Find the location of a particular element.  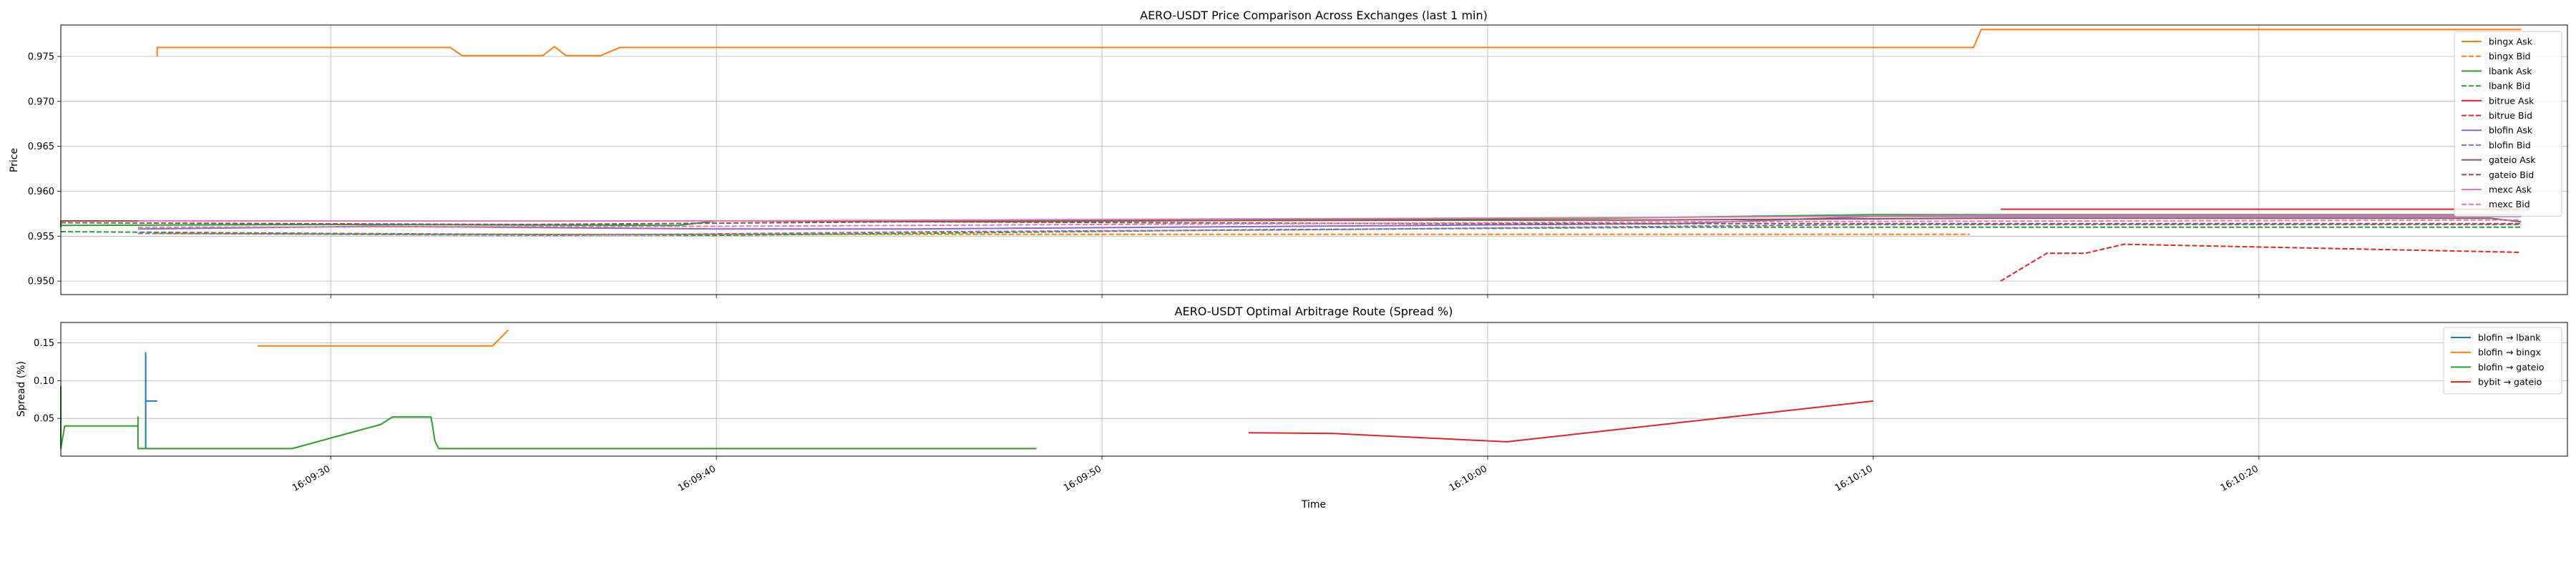

legend-label-blofin-to-gateio: blofin → gateio is located at coordinates (2511, 367).